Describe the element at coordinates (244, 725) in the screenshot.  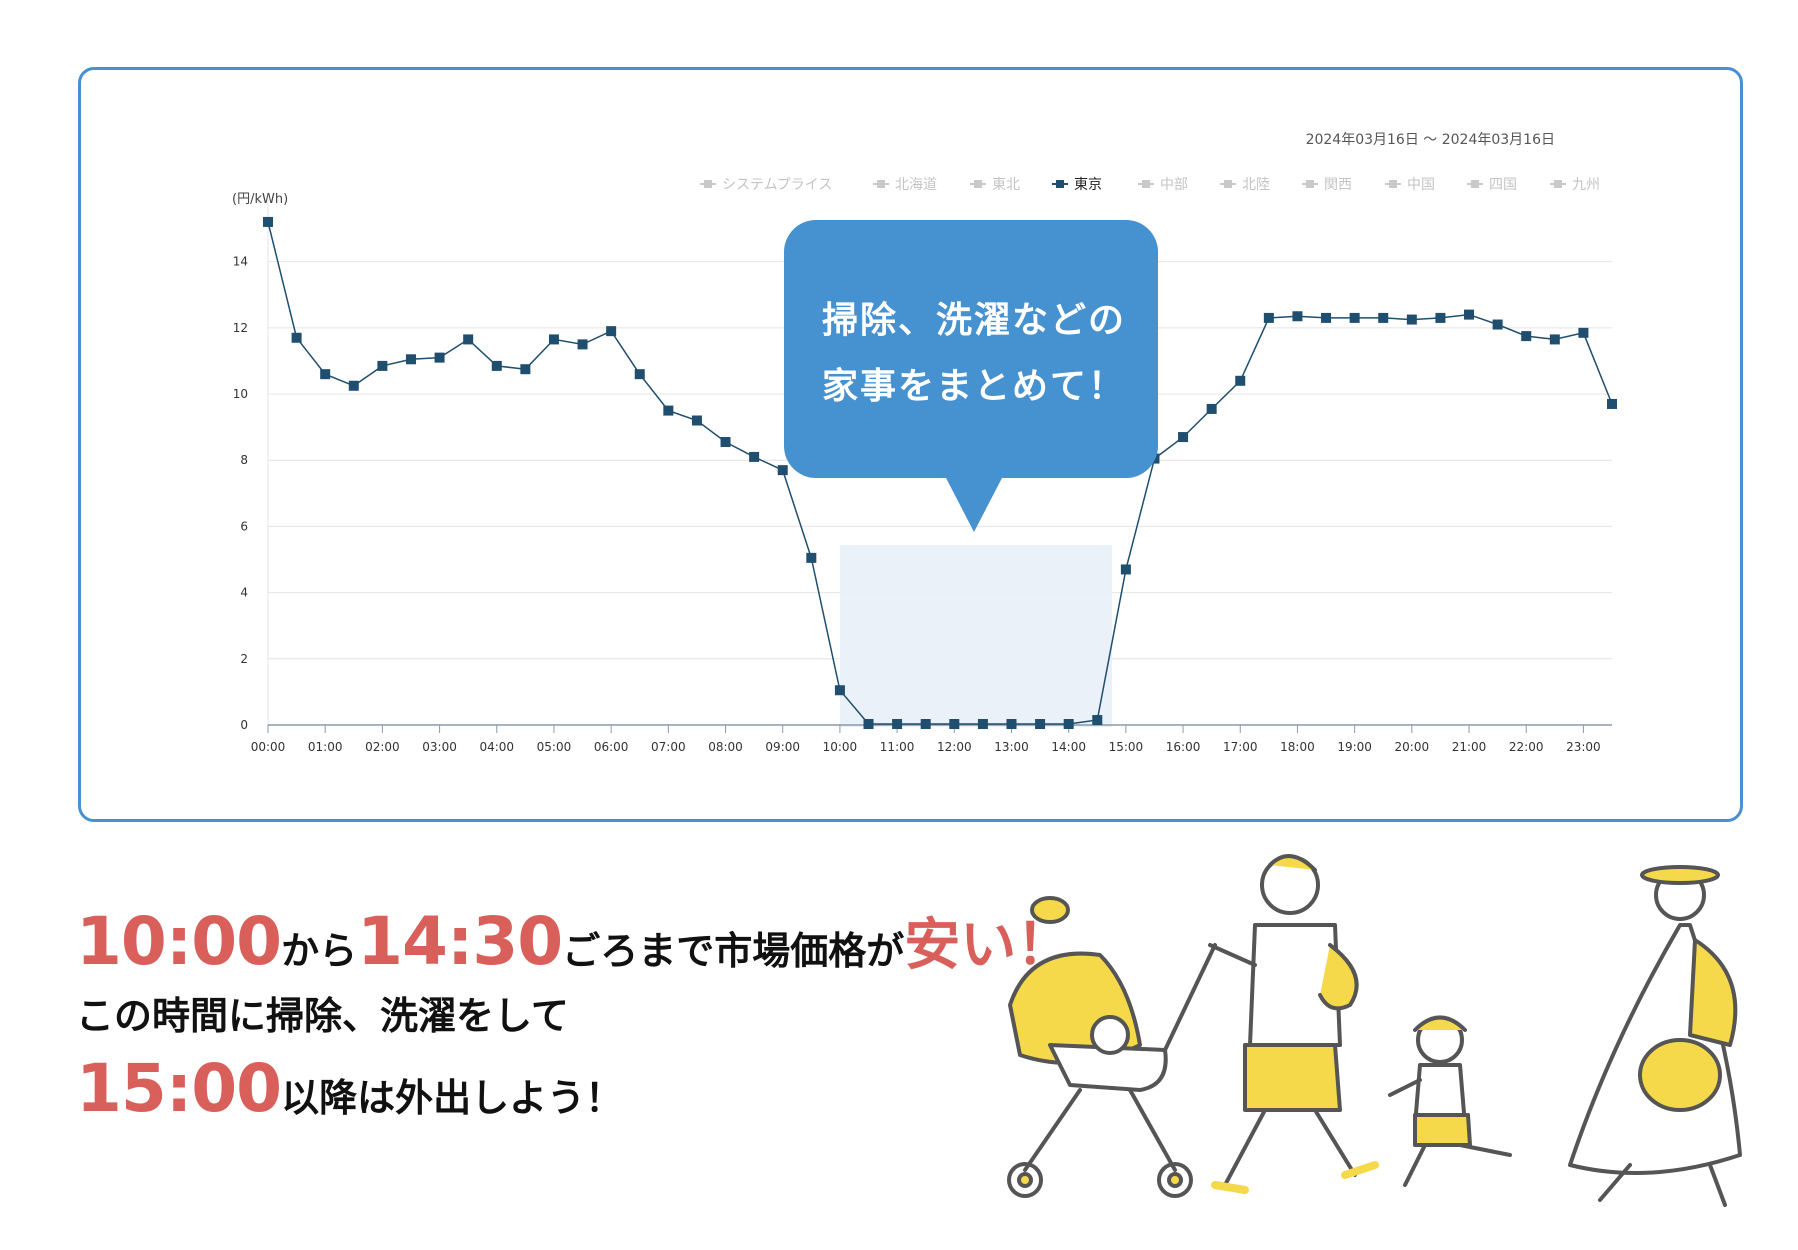
I see `y-tick-label: 0` at that location.